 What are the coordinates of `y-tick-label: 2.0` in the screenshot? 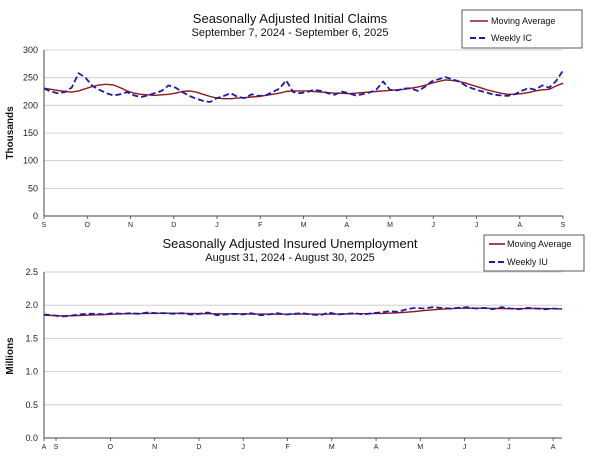 It's located at (31, 305).